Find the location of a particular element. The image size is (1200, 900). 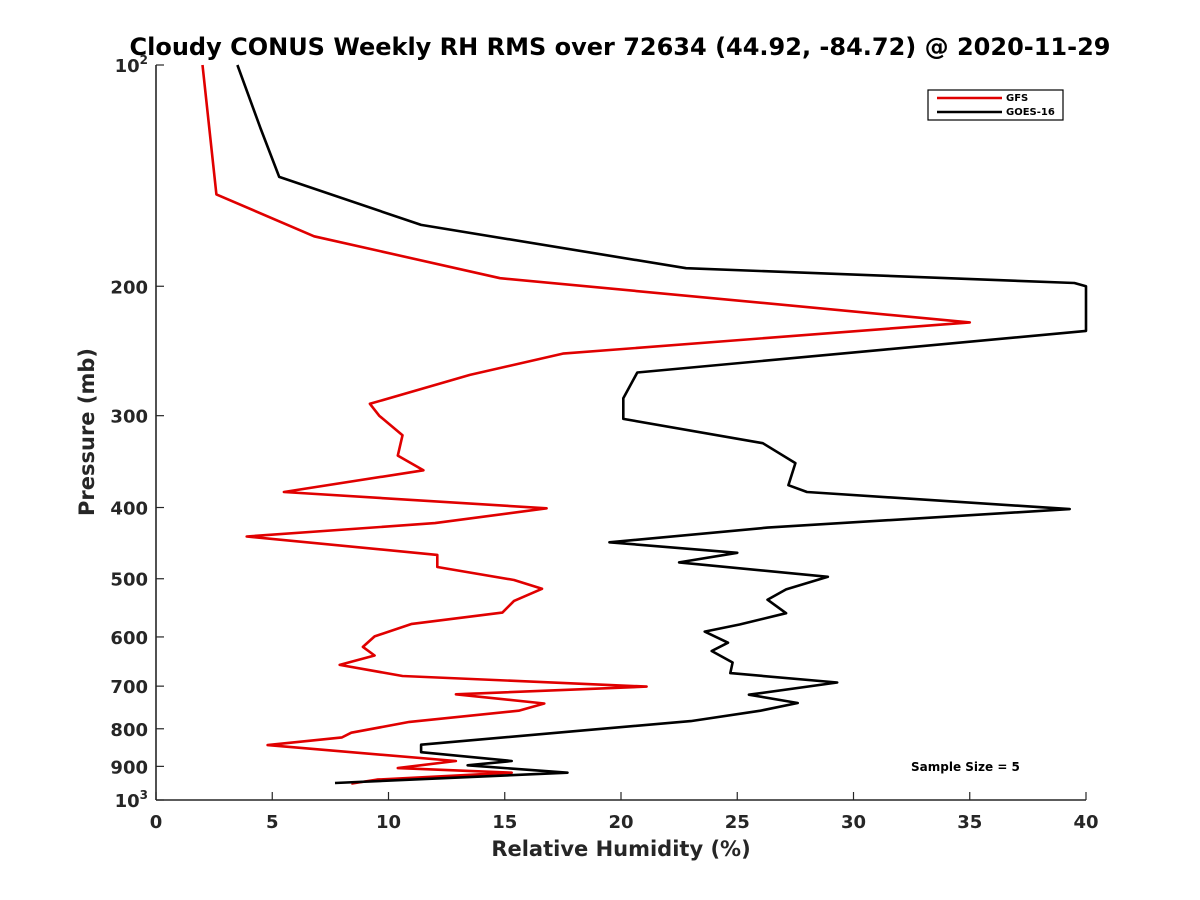

x-tick-label: 35 is located at coordinates (969, 822).